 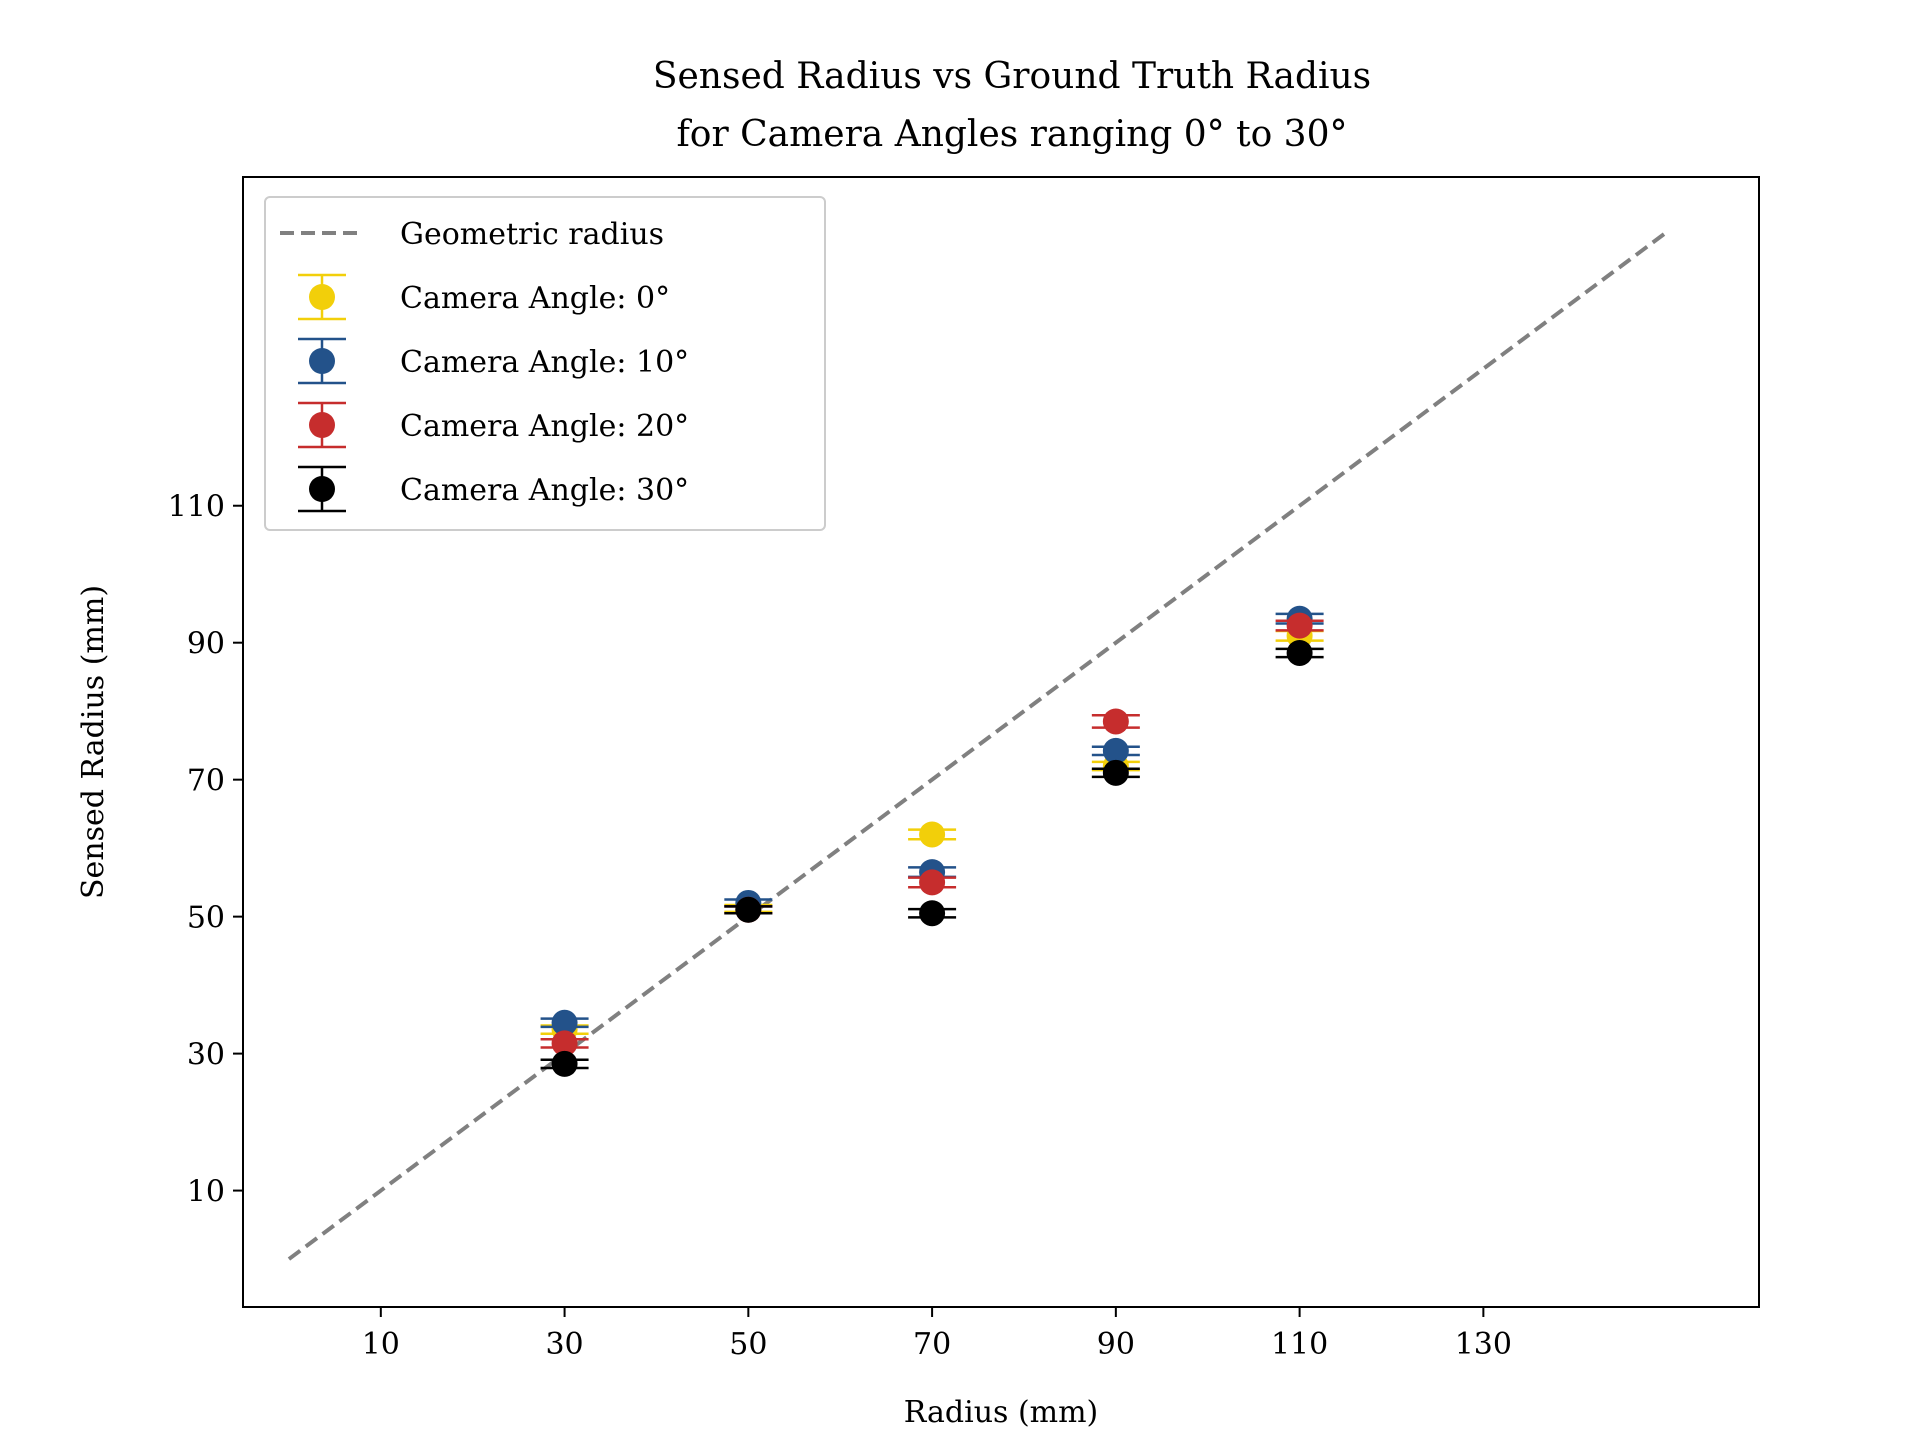 I want to click on x-tick-label: 10, so click(x=381, y=1344).